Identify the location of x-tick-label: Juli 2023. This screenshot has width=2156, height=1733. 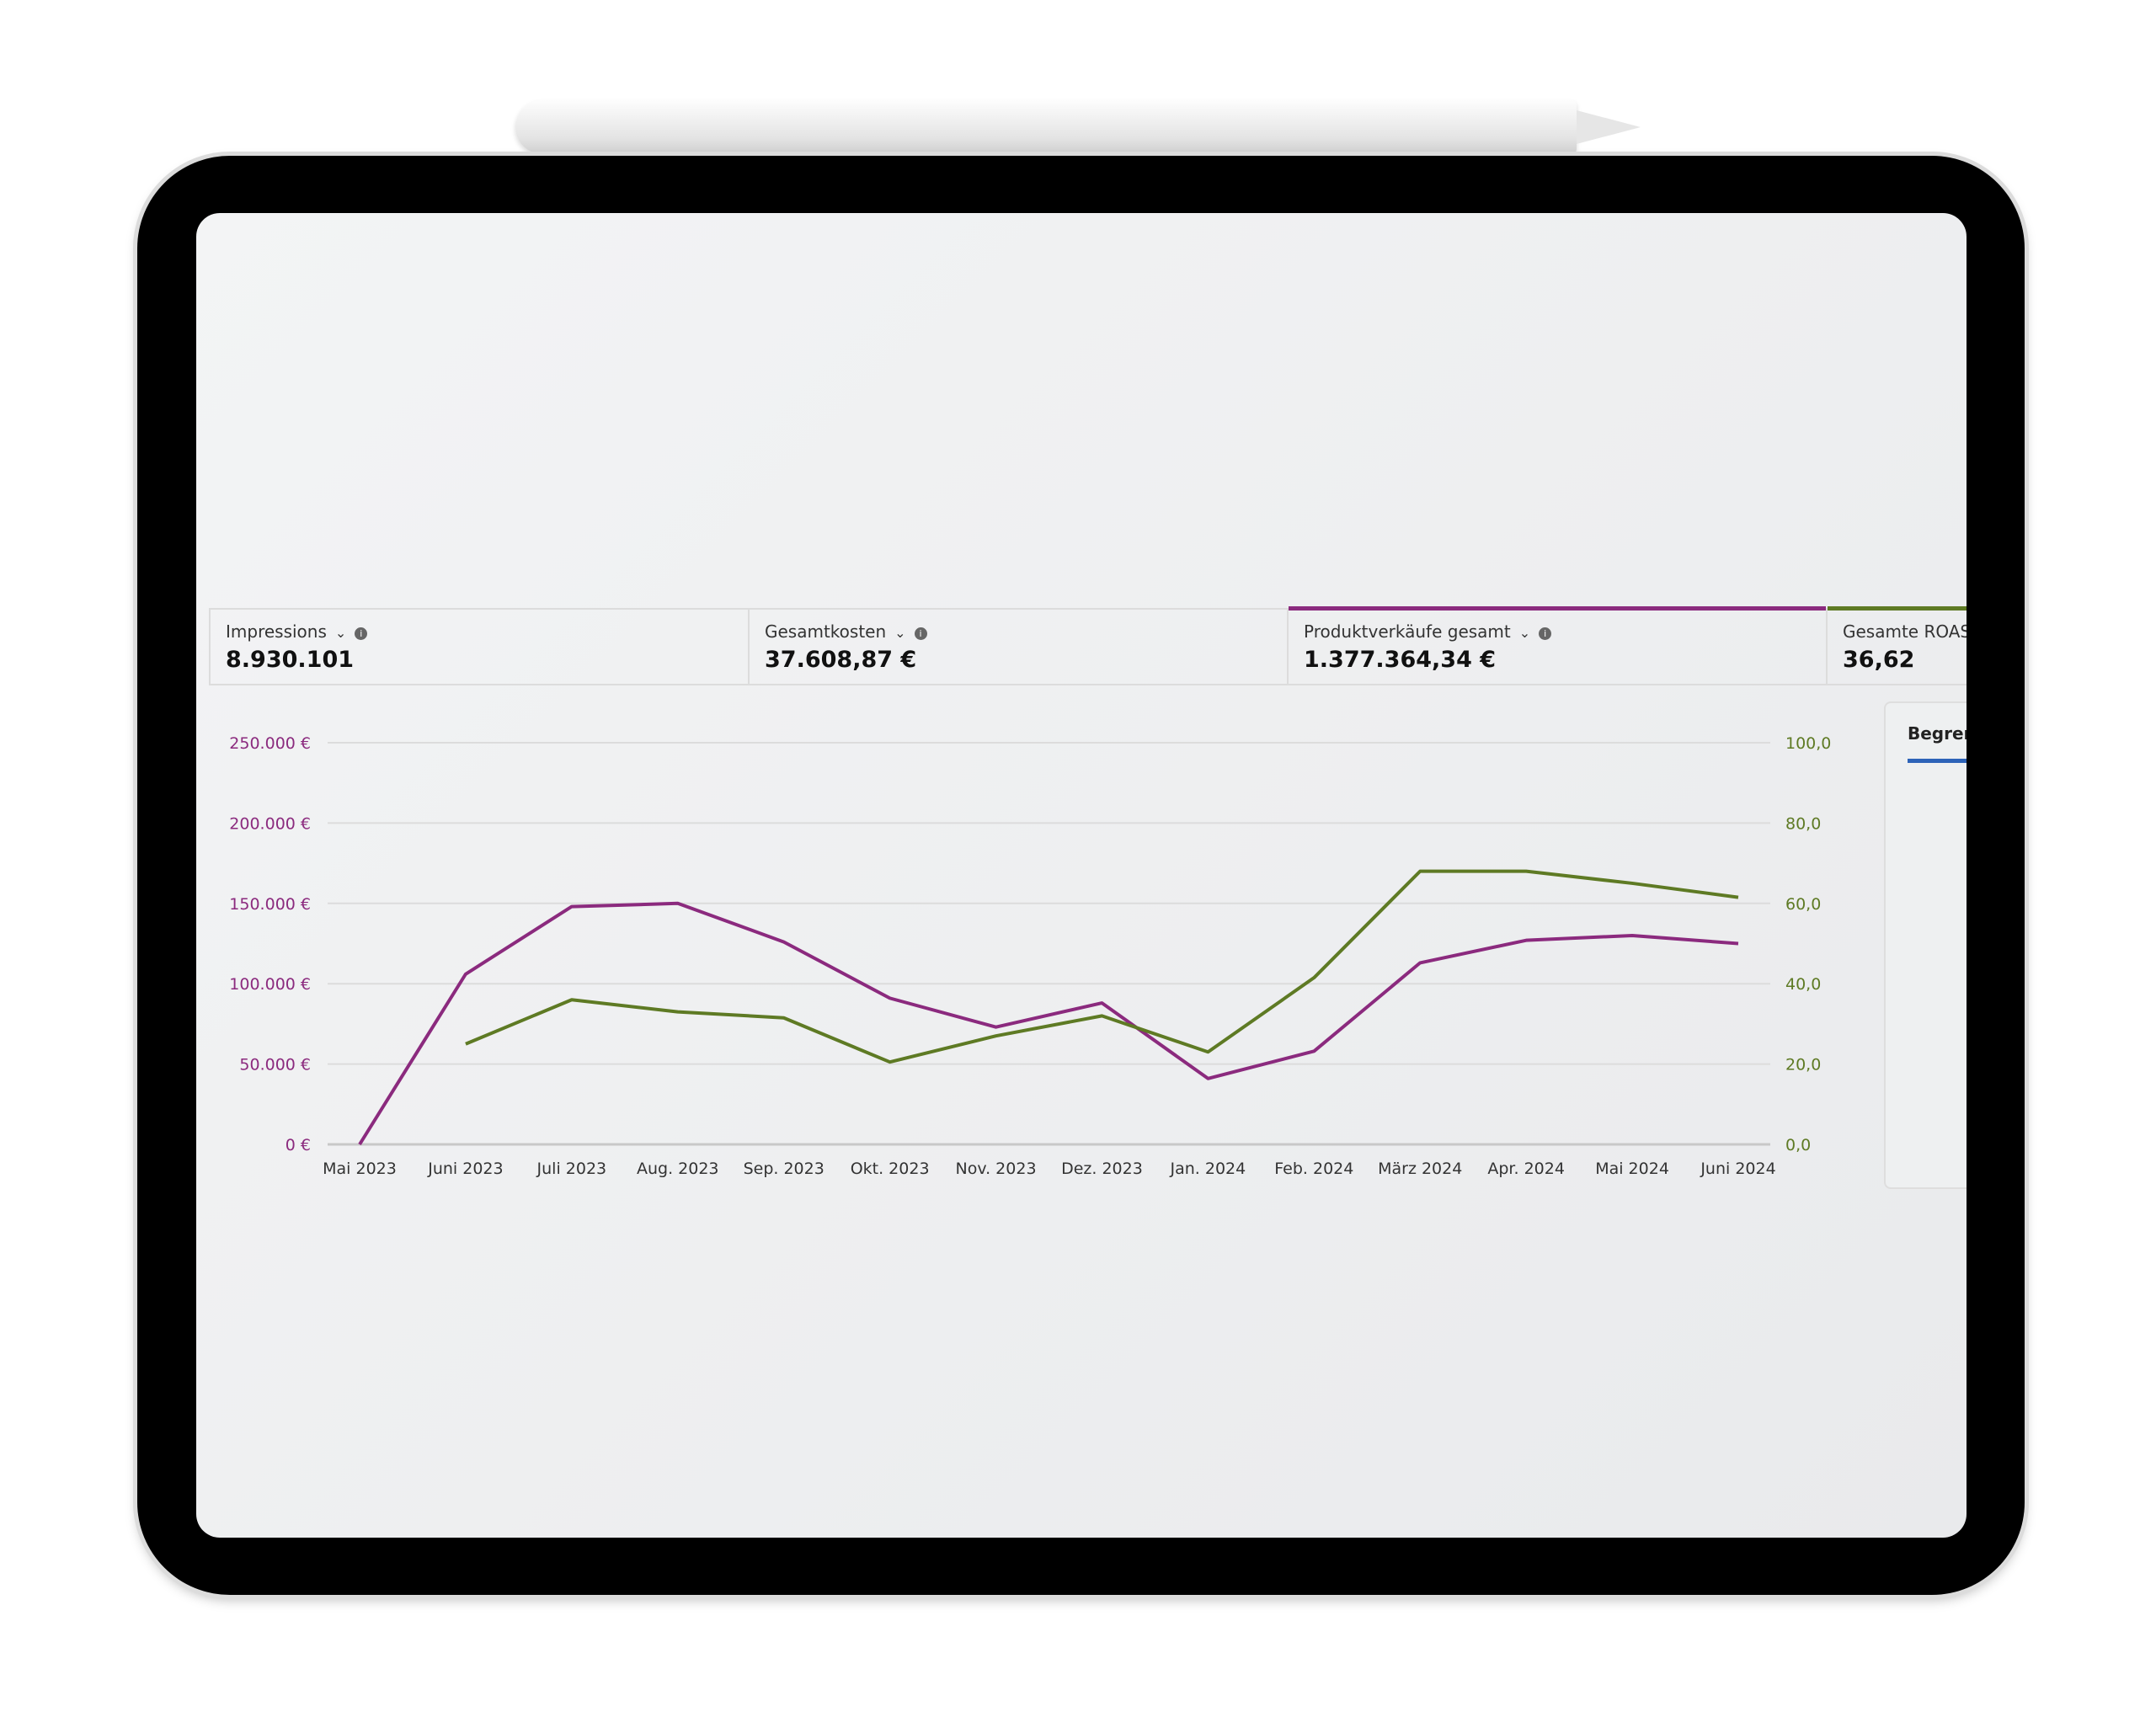
(571, 1169).